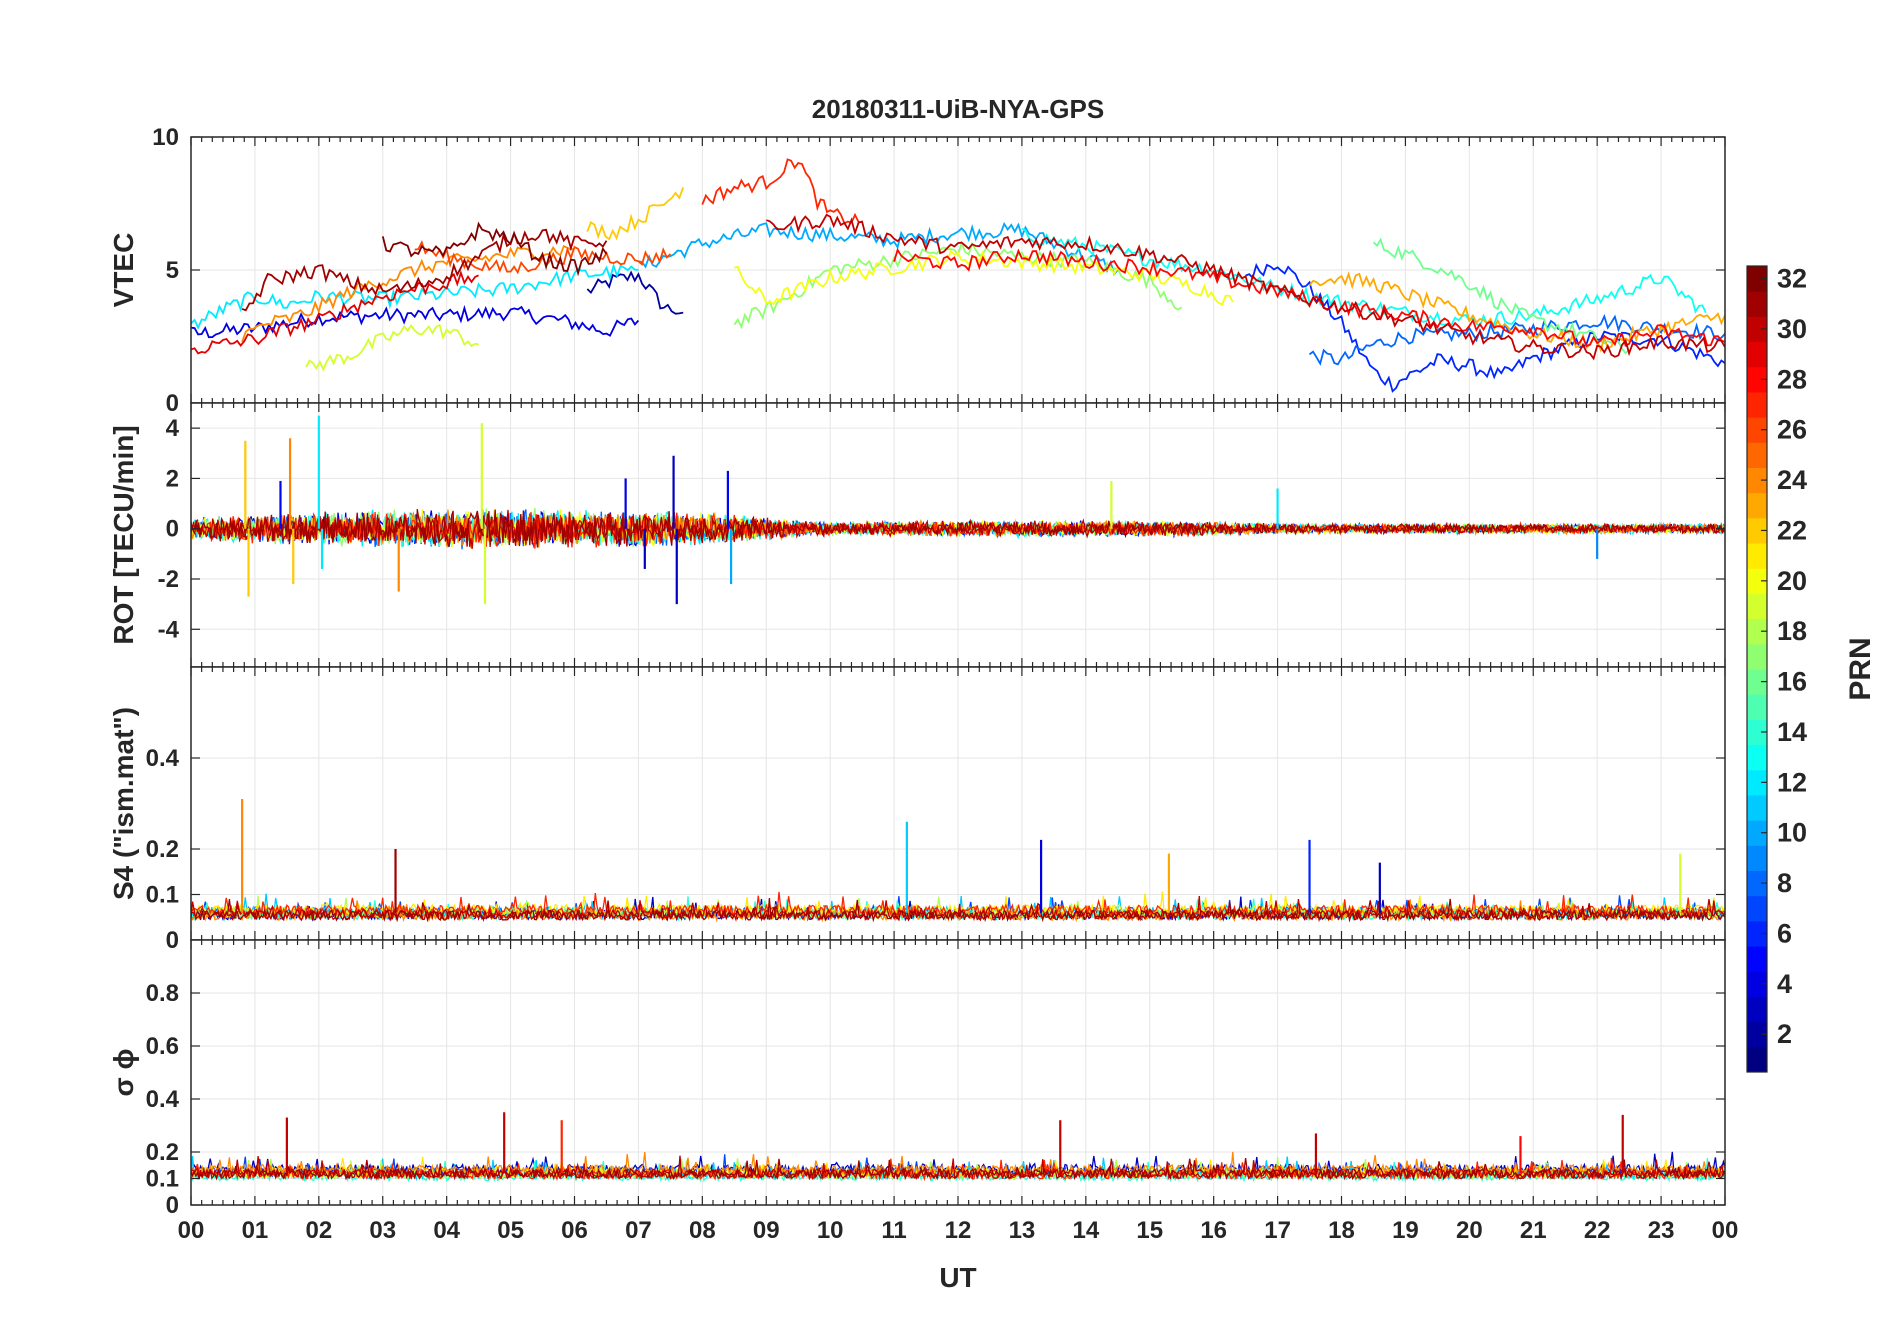 The height and width of the screenshot is (1330, 1902). Describe the element at coordinates (1860, 668) in the screenshot. I see `colorbar-label: PRN` at that location.